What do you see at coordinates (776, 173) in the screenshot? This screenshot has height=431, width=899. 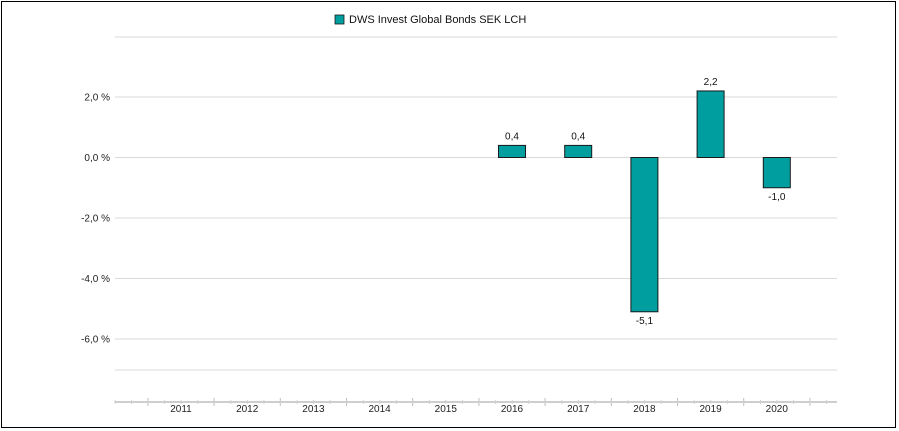 I see `bar-2020` at bounding box center [776, 173].